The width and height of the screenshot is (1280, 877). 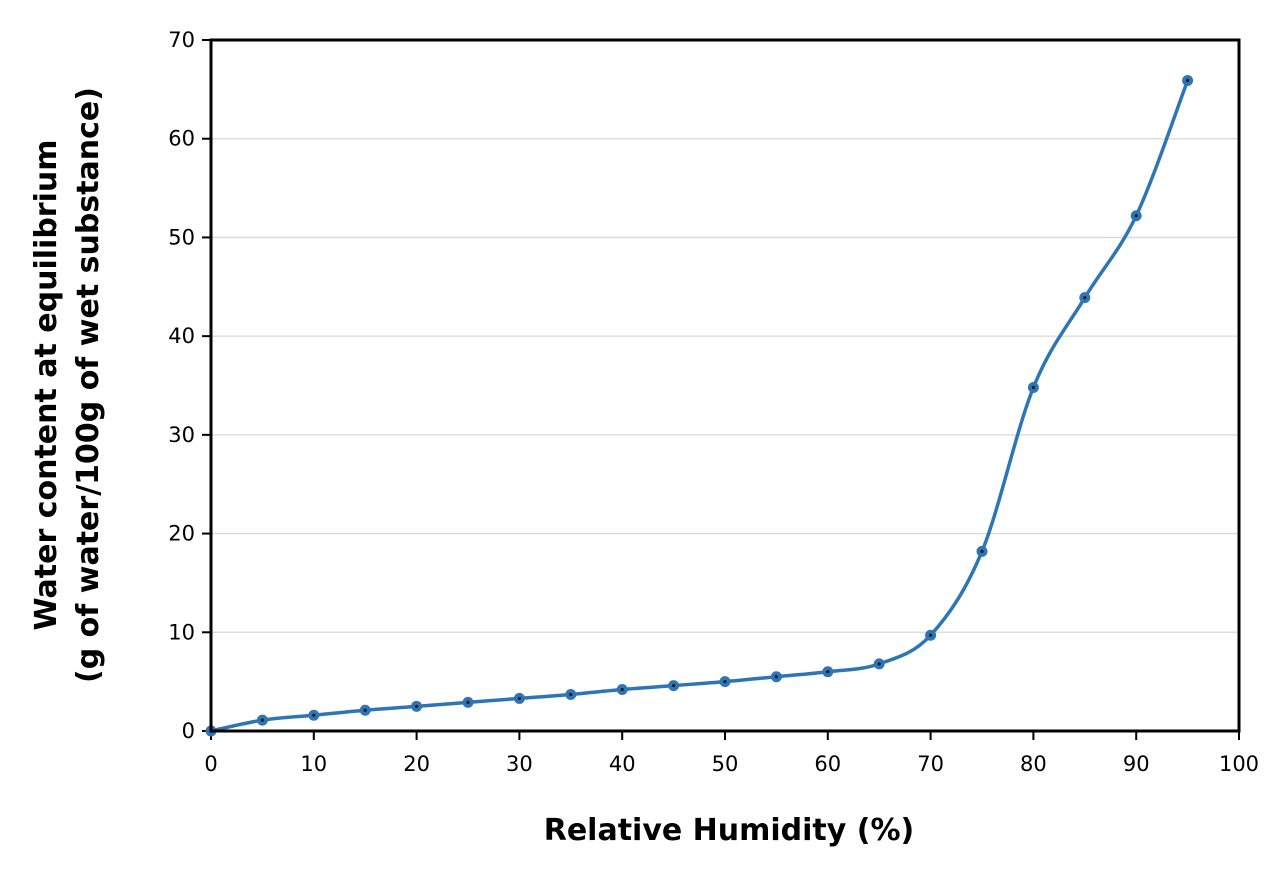 I want to click on x-tick-label: 40, so click(x=622, y=764).